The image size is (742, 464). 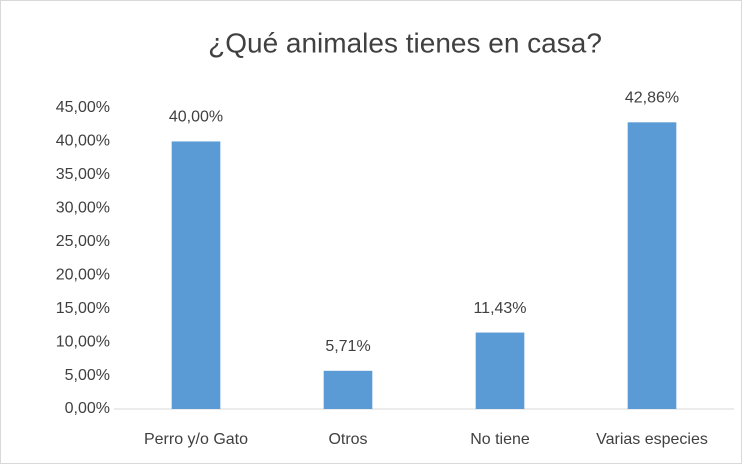 I want to click on y-tick-label: 15,00%, so click(x=83, y=308).